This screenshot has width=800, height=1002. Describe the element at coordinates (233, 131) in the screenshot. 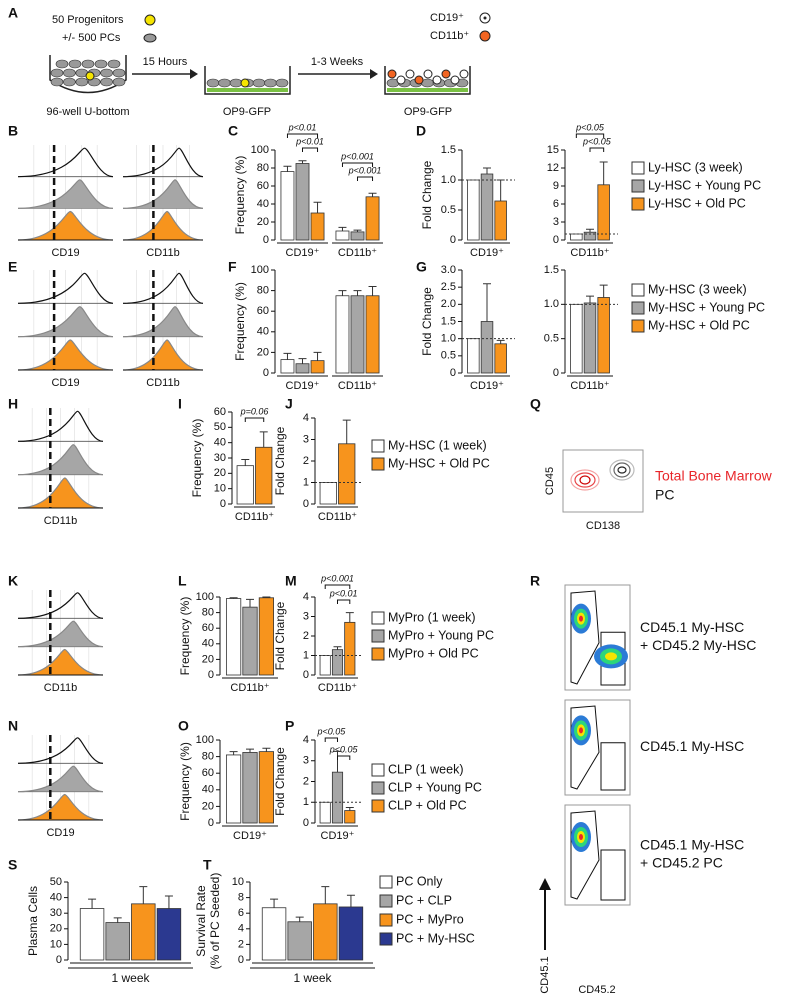

I see `panel-label: C` at that location.